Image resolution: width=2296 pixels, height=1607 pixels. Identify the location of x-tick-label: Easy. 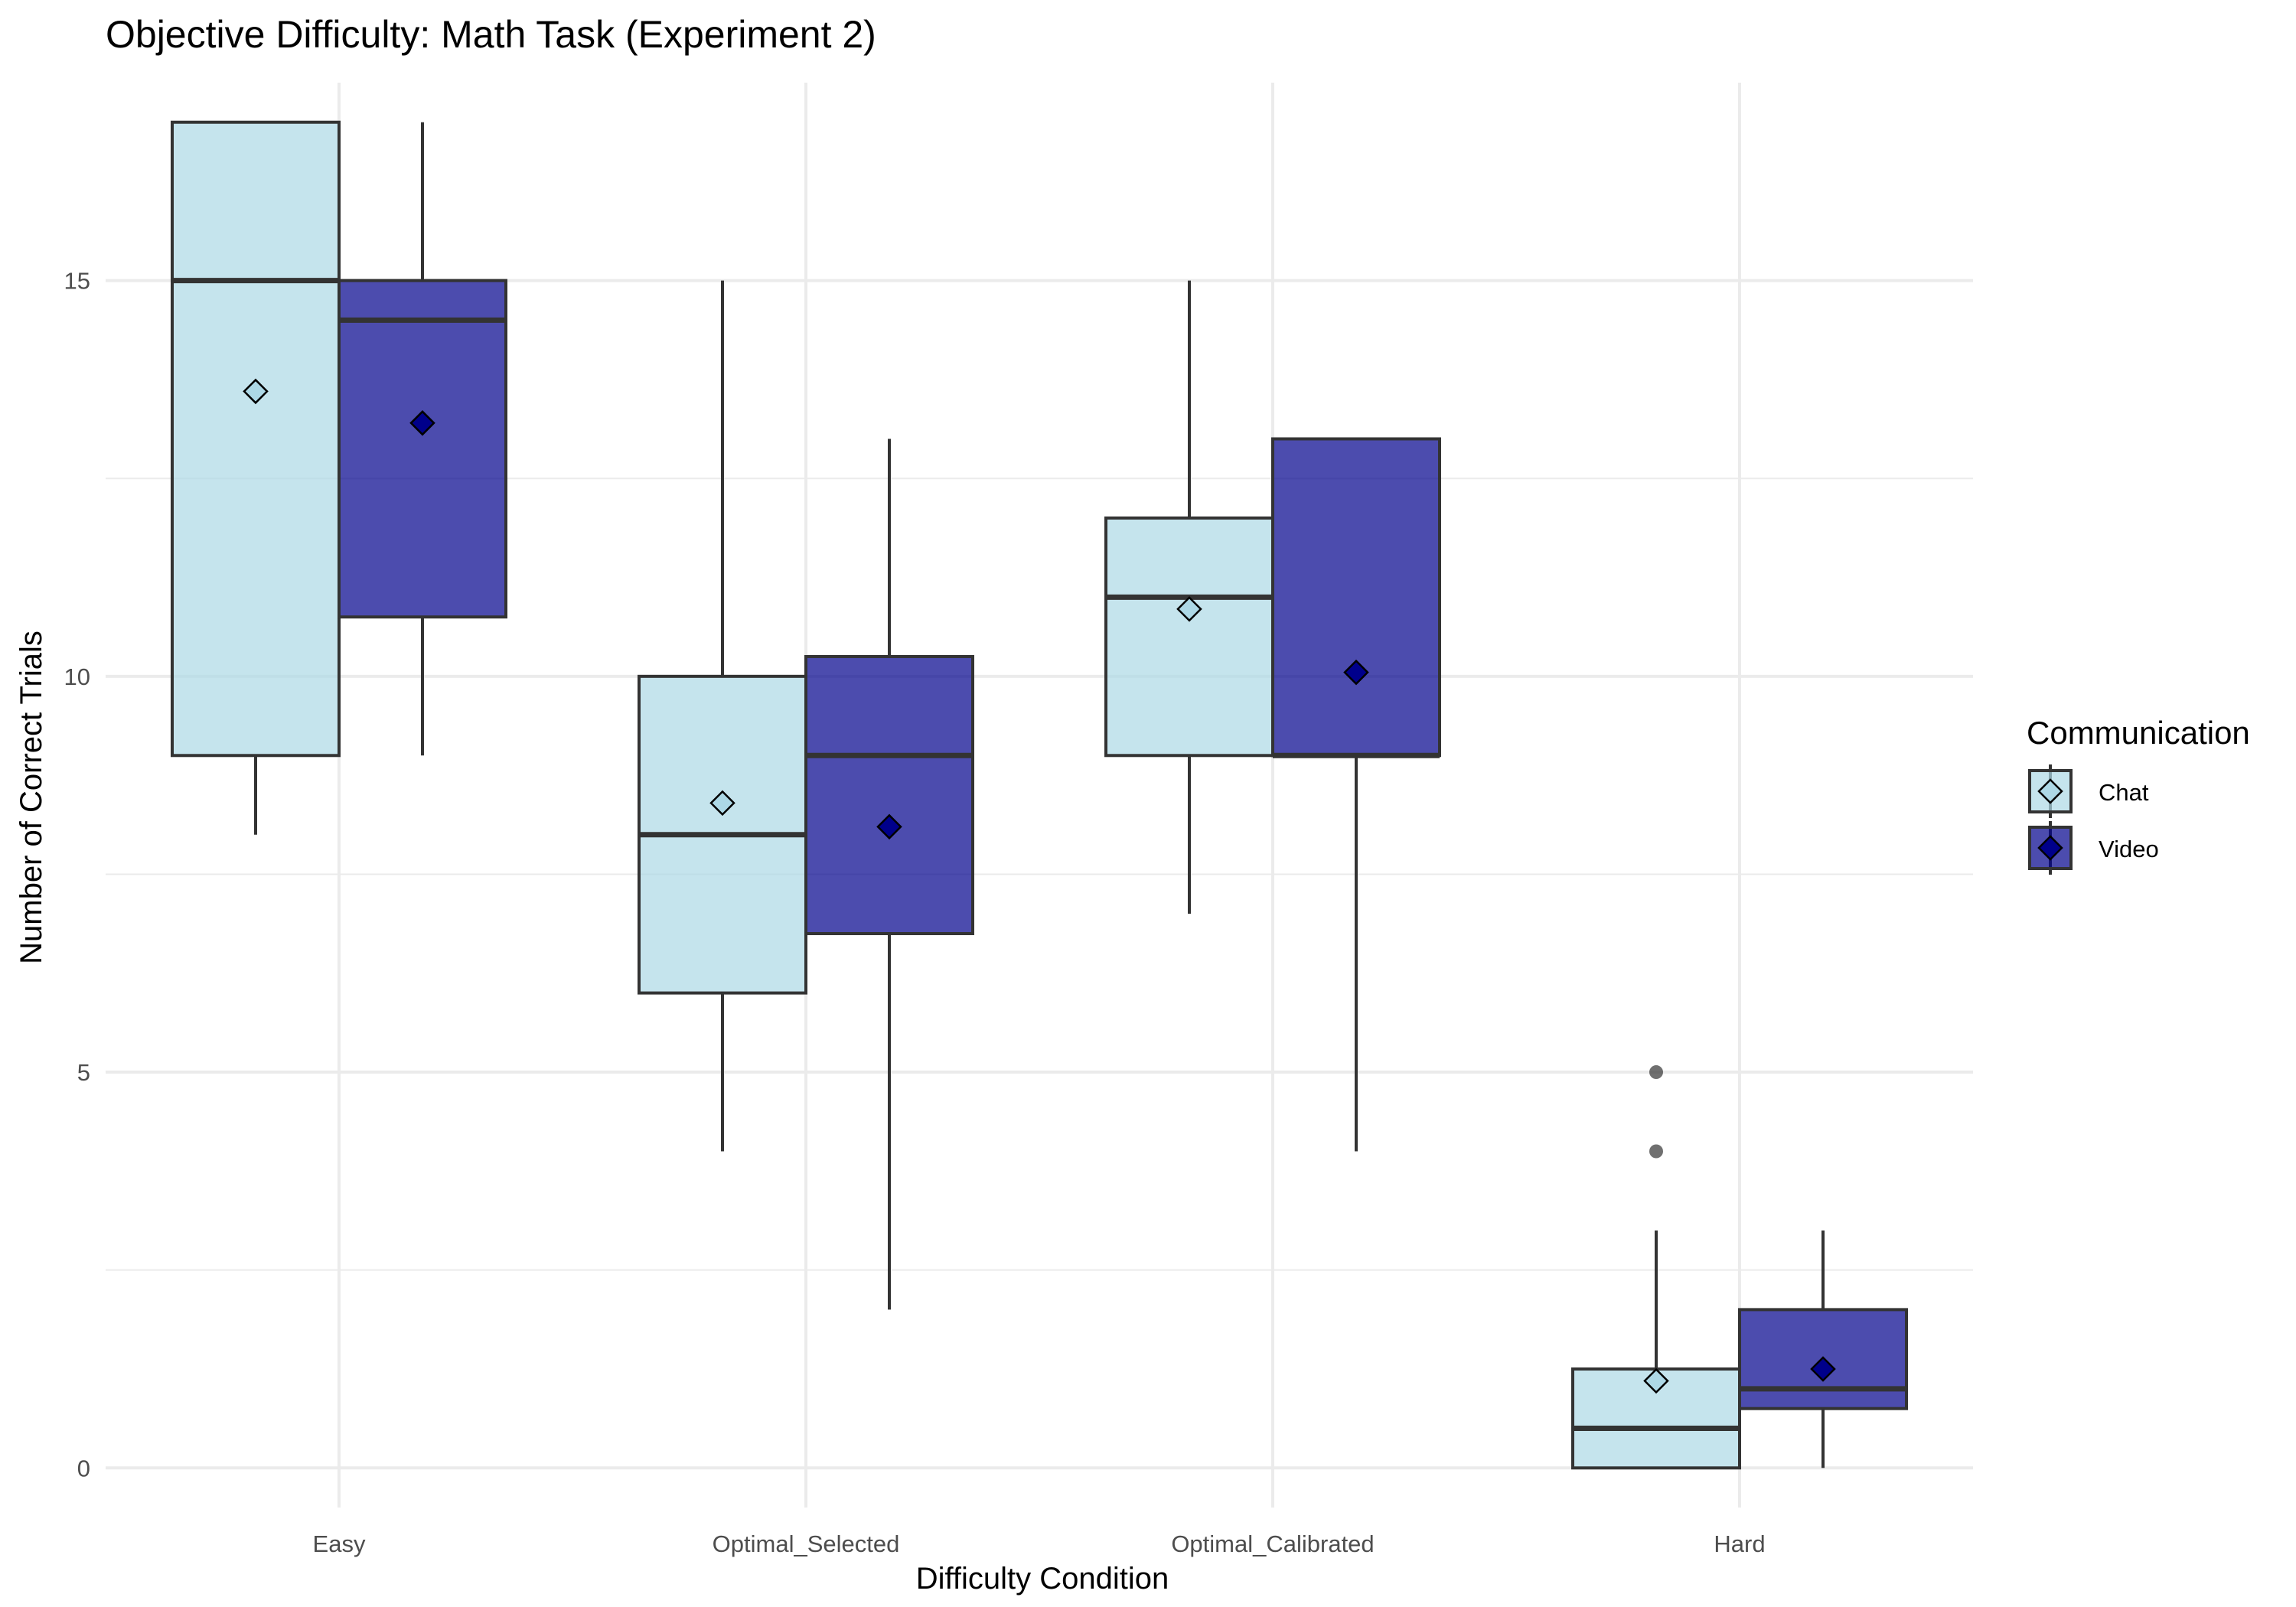
(339, 1543).